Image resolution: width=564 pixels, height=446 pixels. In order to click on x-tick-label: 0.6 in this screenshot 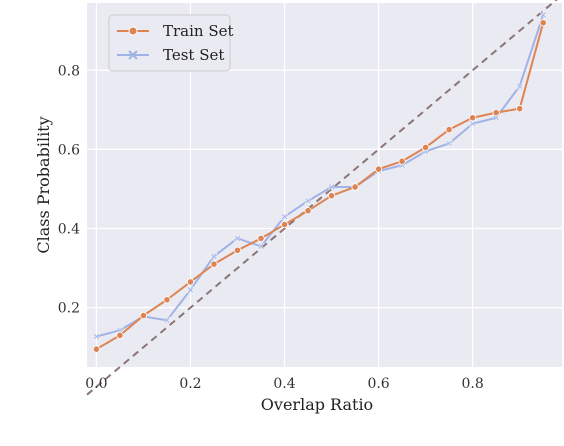, I will do `click(378, 384)`.